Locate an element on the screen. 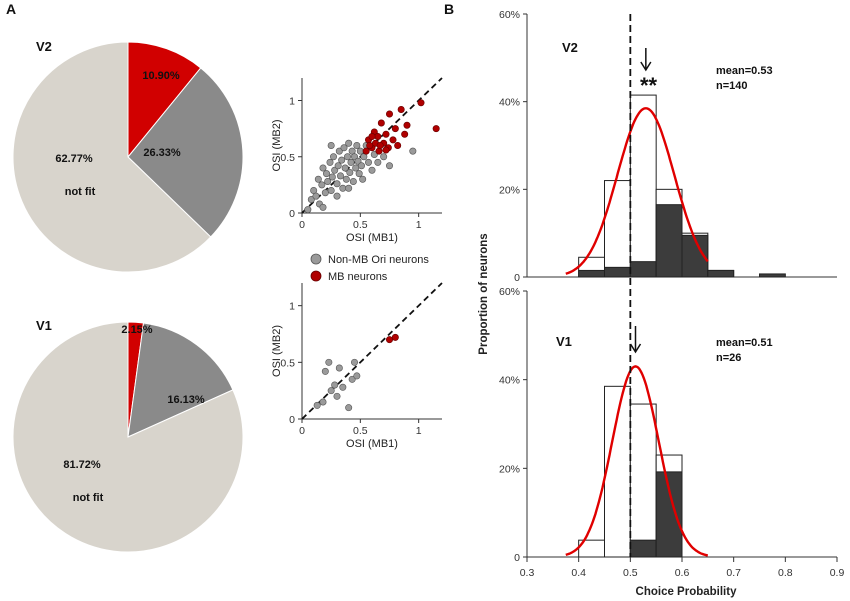 Image resolution: width=850 pixels, height=601 pixels. x-tick-label: 0.8 is located at coordinates (785, 573).